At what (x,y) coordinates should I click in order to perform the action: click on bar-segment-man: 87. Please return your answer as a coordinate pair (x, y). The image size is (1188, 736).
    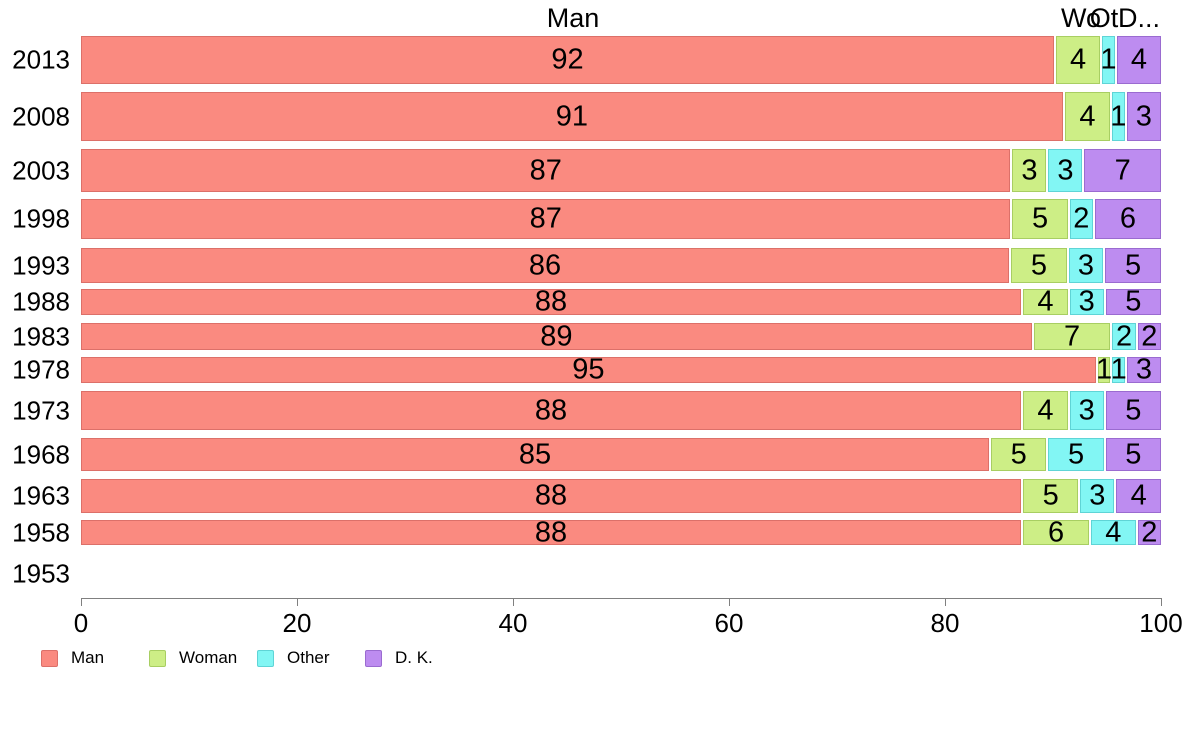
    Looking at the image, I should click on (546, 219).